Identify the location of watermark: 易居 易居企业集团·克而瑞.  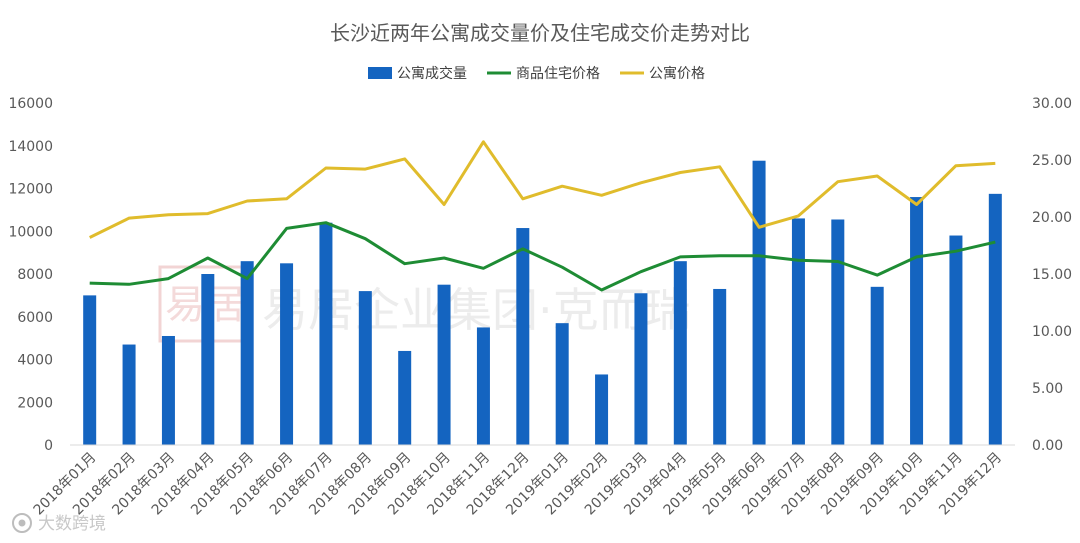
(424, 304).